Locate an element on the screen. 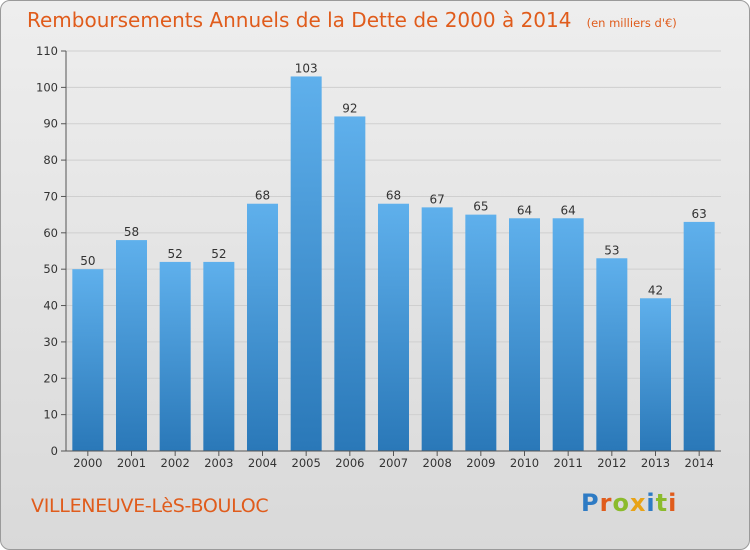 The image size is (750, 550). bar-2011 is located at coordinates (568, 334).